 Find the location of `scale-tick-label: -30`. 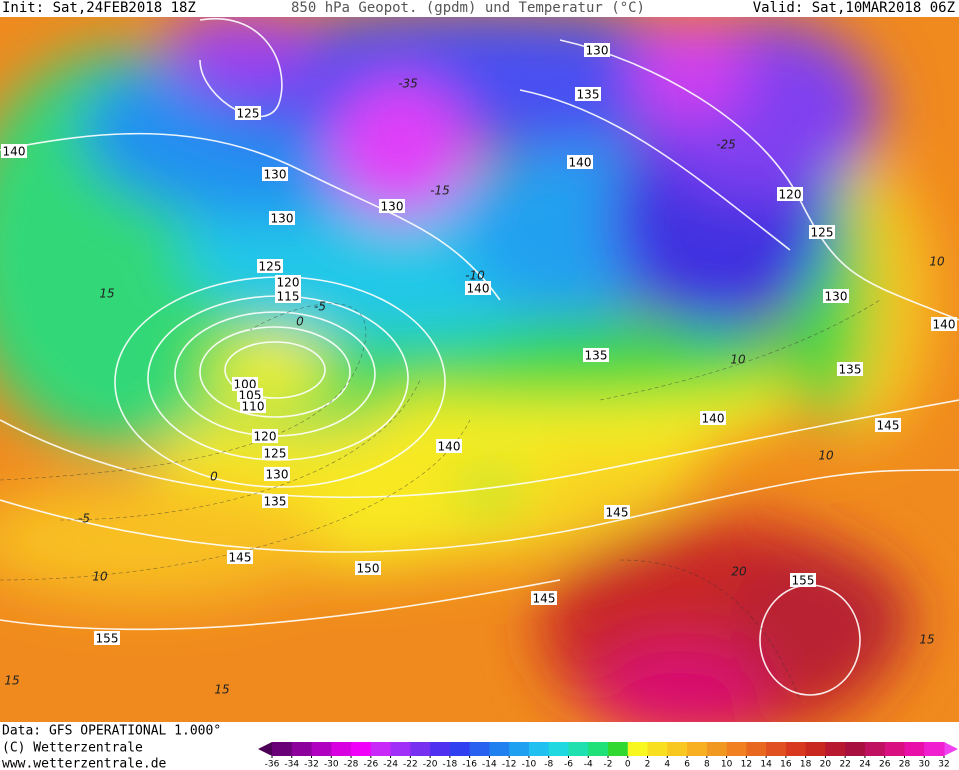

scale-tick-label: -30 is located at coordinates (331, 765).